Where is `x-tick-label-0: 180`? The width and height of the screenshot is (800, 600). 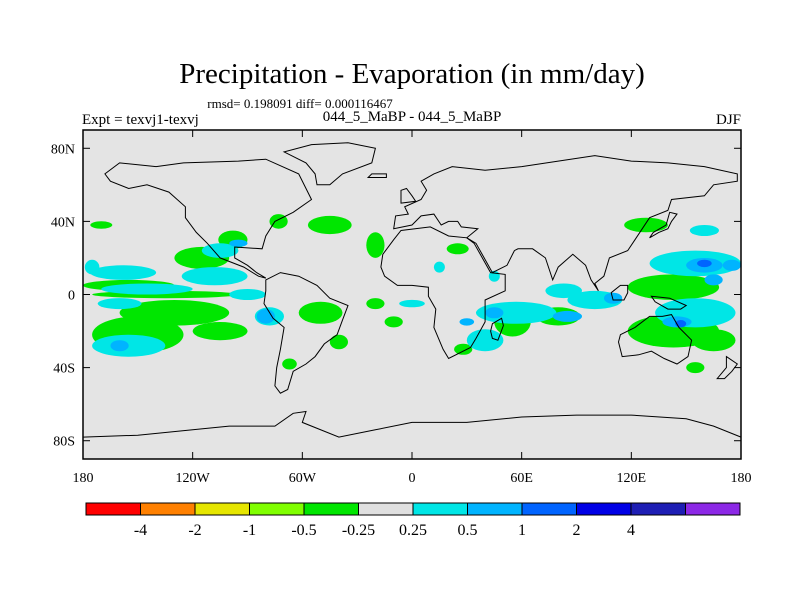 x-tick-label-0: 180 is located at coordinates (83, 478).